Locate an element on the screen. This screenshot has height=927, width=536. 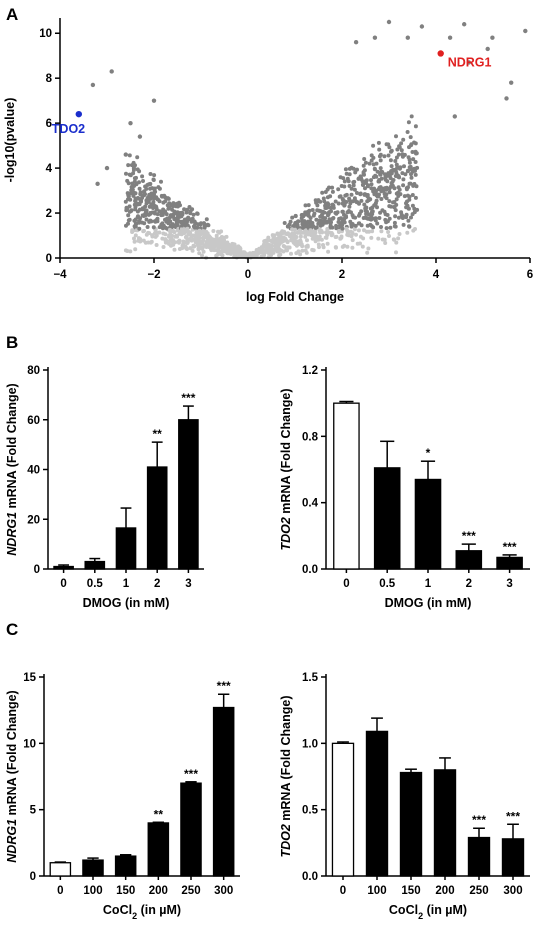
x-axis-label: CoCl2 (in µM) is located at coordinates (142, 912).